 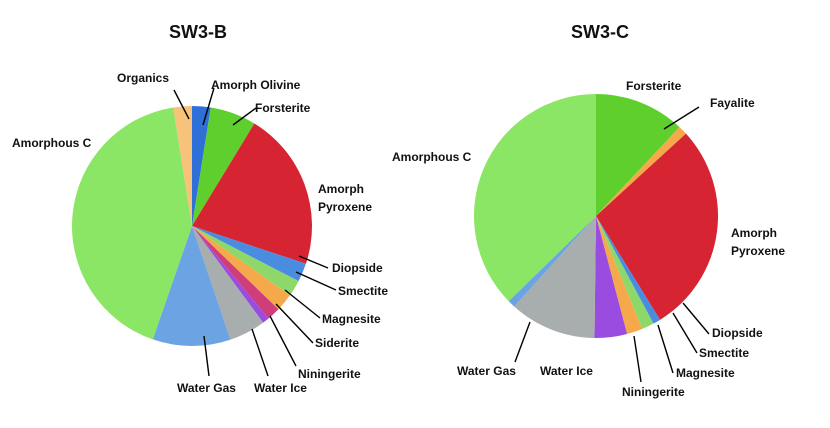 What do you see at coordinates (131, 223) in the screenshot?
I see `slice-sw3-b-amorphous-c` at bounding box center [131, 223].